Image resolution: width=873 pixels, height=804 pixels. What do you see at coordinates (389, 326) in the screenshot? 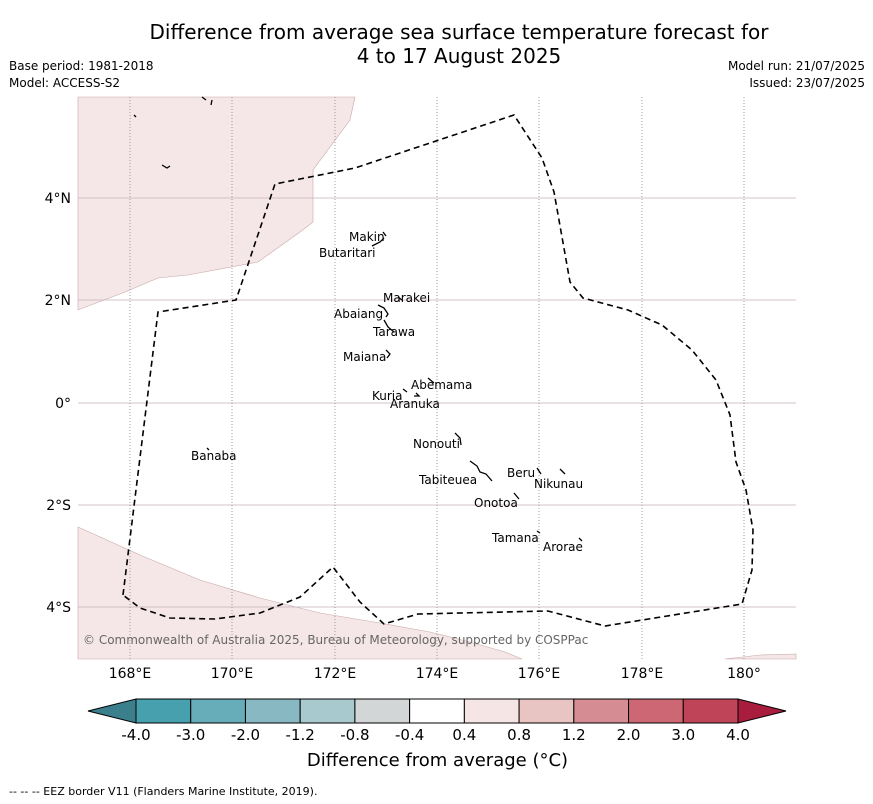
I see `island-tarawa` at bounding box center [389, 326].